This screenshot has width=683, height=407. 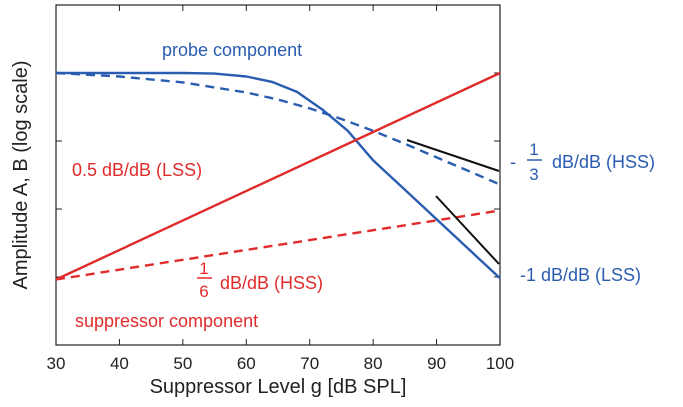 What do you see at coordinates (467, 230) in the screenshot?
I see `slope-marker-lss` at bounding box center [467, 230].